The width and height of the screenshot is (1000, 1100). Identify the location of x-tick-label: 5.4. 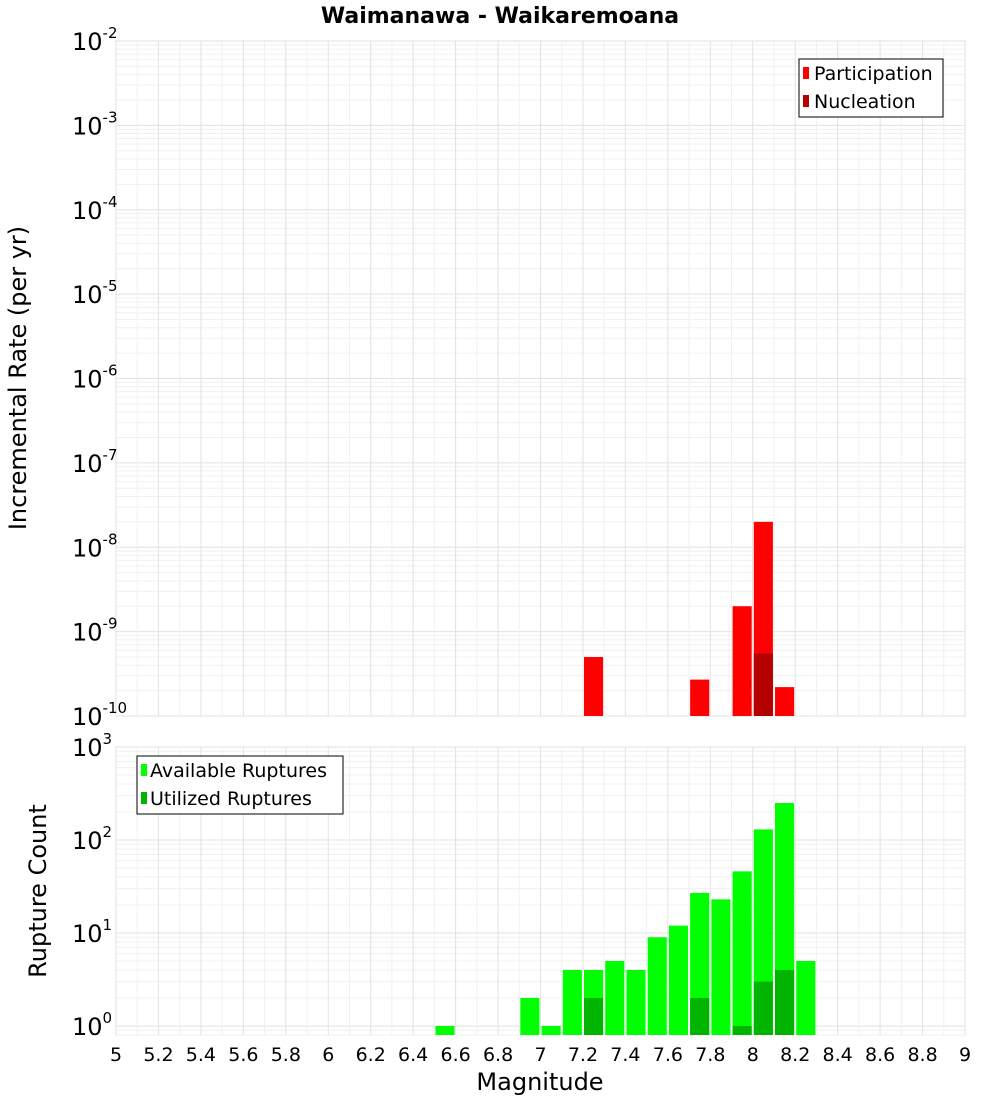
(201, 1055).